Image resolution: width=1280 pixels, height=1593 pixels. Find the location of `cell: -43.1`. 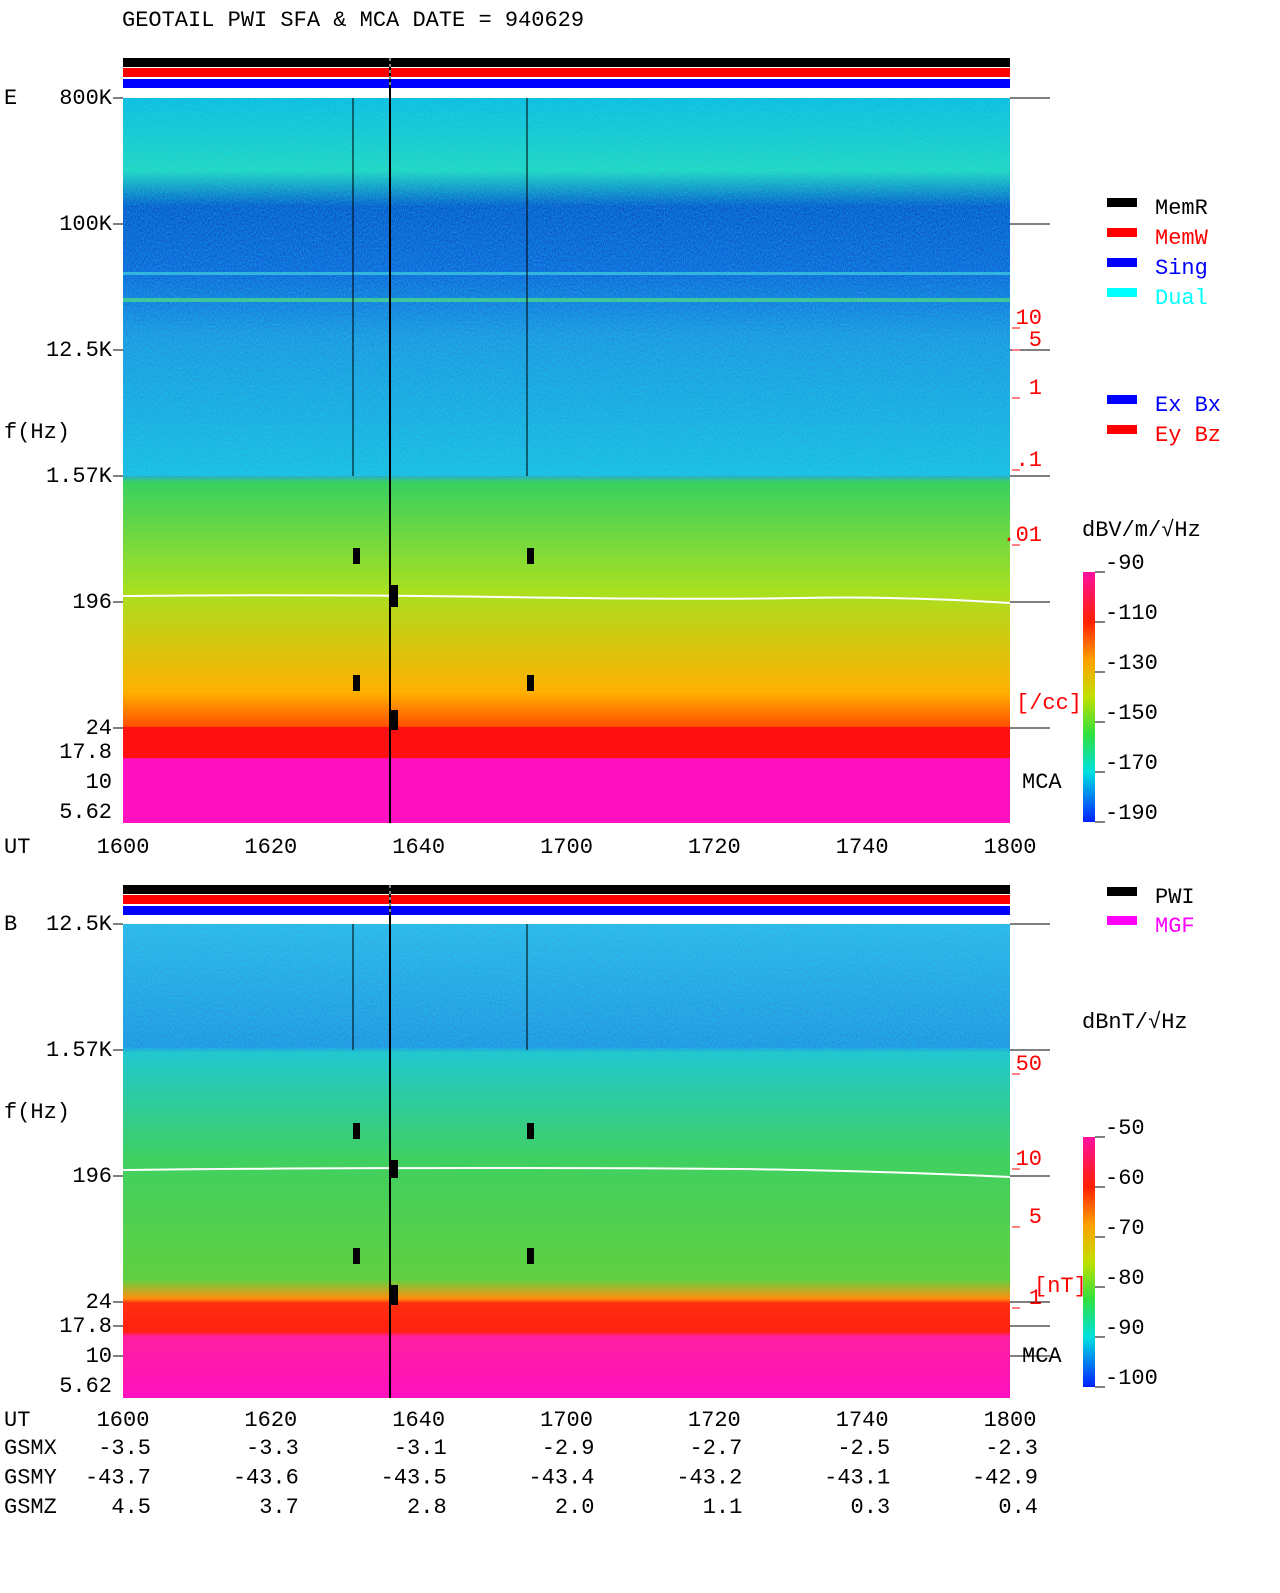

cell: -43.1 is located at coordinates (857, 1477).